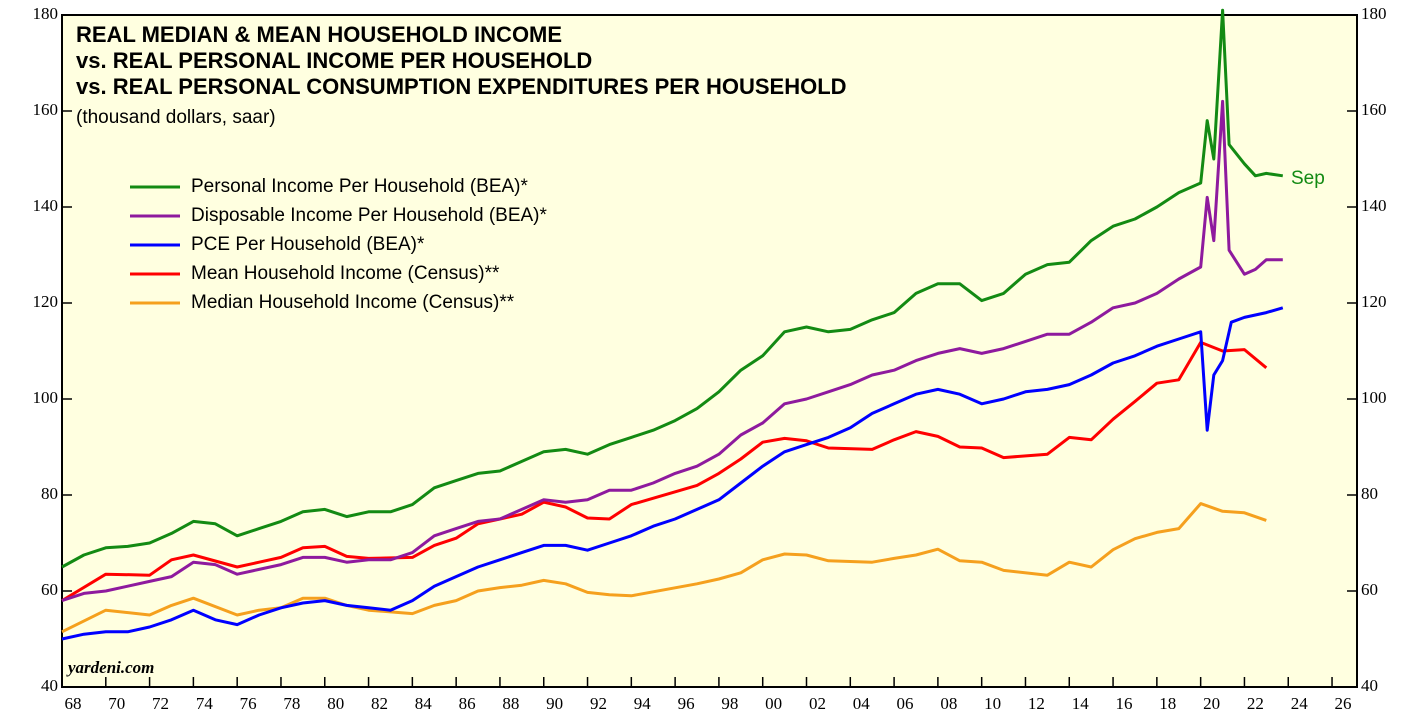  Describe the element at coordinates (291, 703) in the screenshot. I see `x-tick-label: 78` at that location.